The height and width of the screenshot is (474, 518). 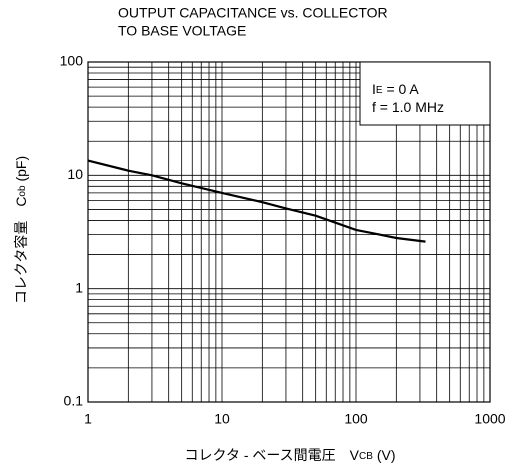 What do you see at coordinates (272, 455) in the screenshot?
I see `x-axis-label-text: コレクタ - ベース間電圧 V` at bounding box center [272, 455].